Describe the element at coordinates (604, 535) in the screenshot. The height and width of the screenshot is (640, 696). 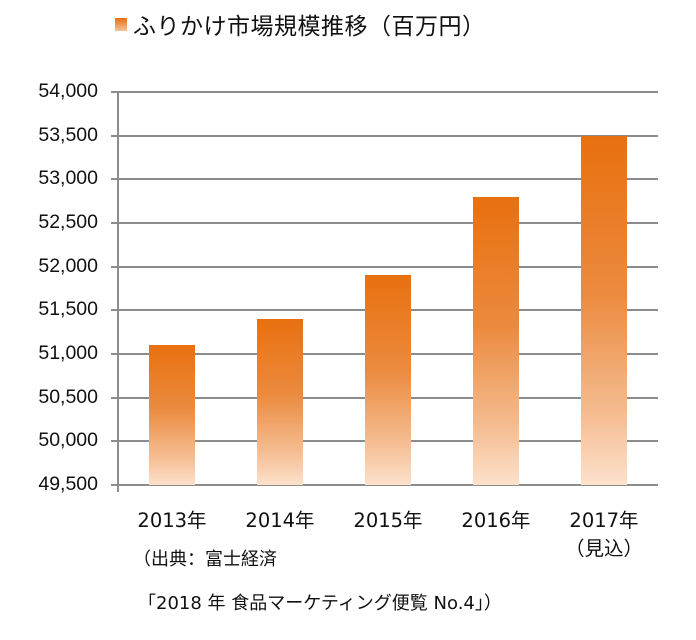
I see `x-tick-label: 2017年 （見込）` at that location.